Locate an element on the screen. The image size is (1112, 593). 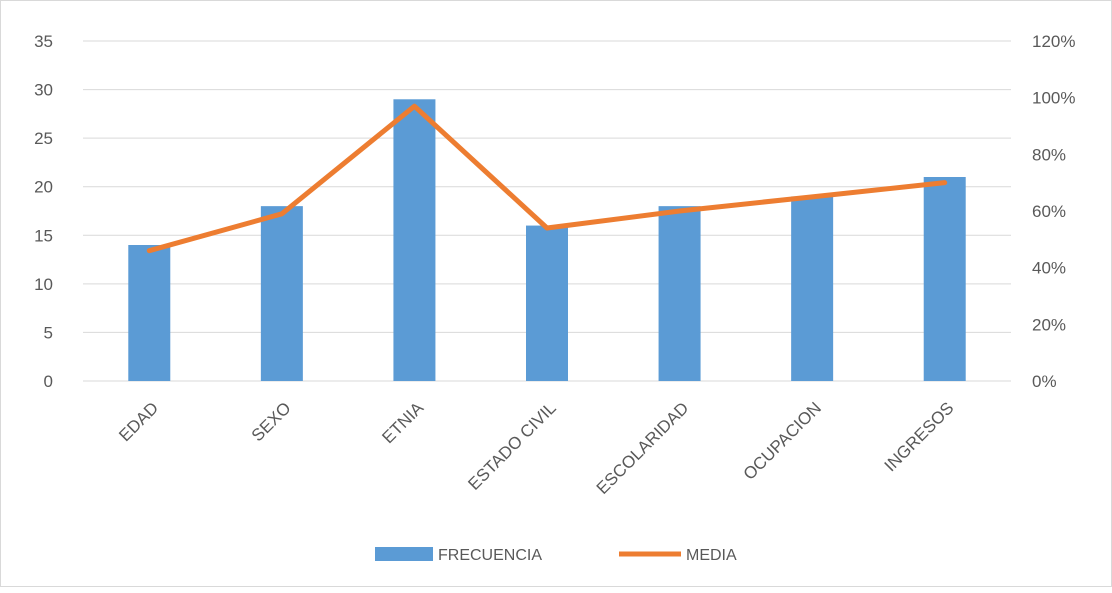
x-category-label: SEXO is located at coordinates (271, 421).